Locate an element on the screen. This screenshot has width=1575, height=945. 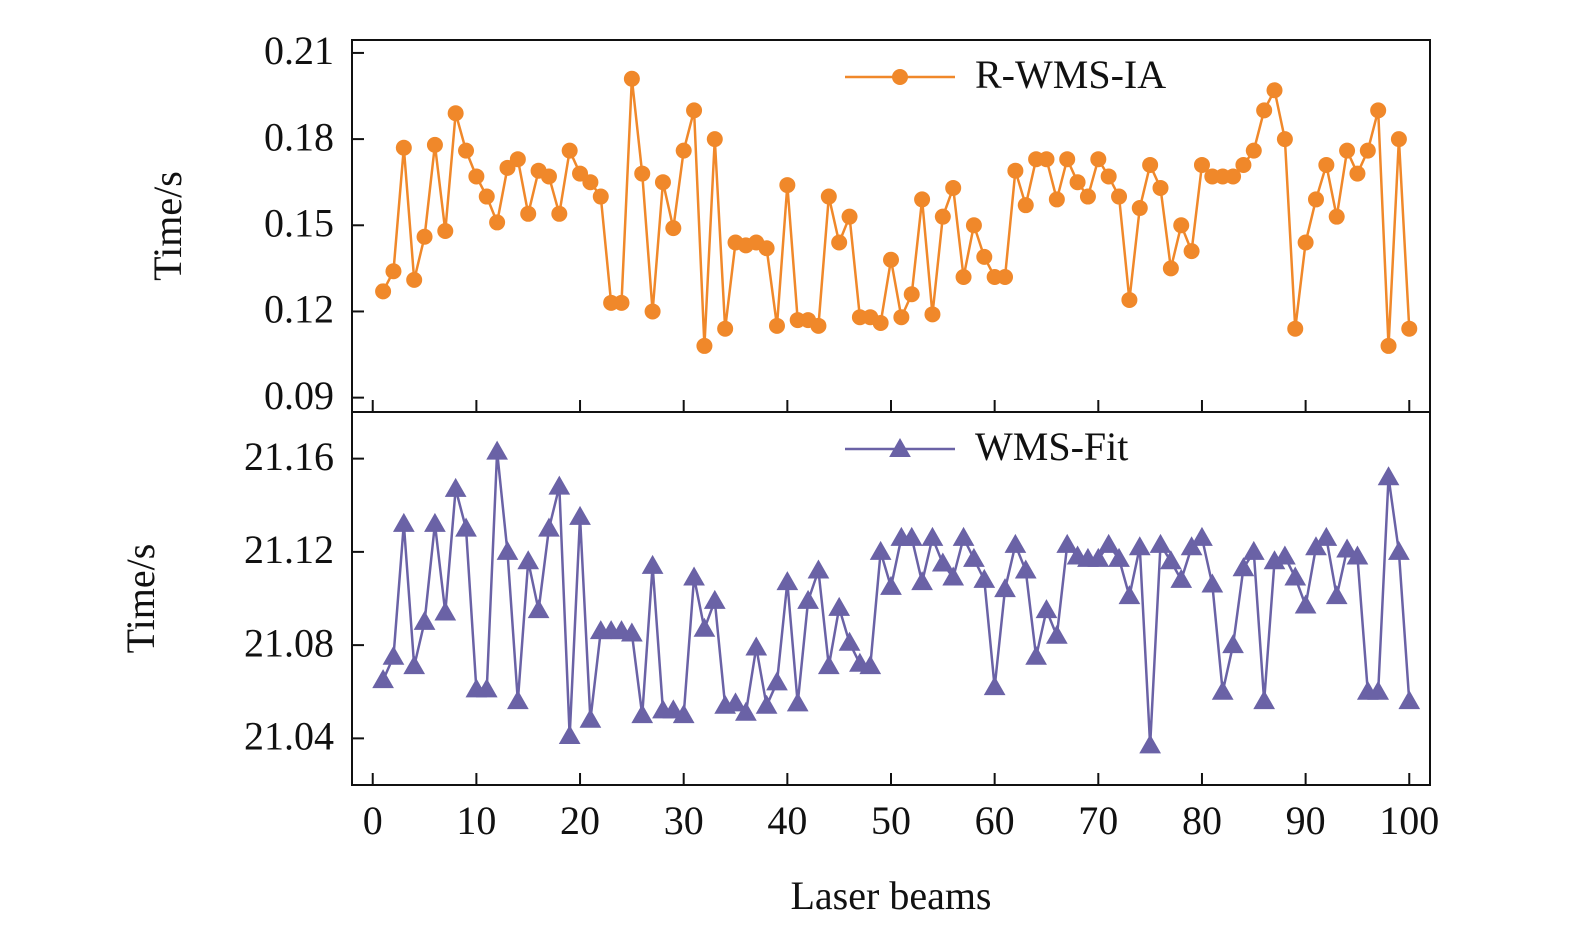
y-tick-label: 0.09 is located at coordinates (299, 395).